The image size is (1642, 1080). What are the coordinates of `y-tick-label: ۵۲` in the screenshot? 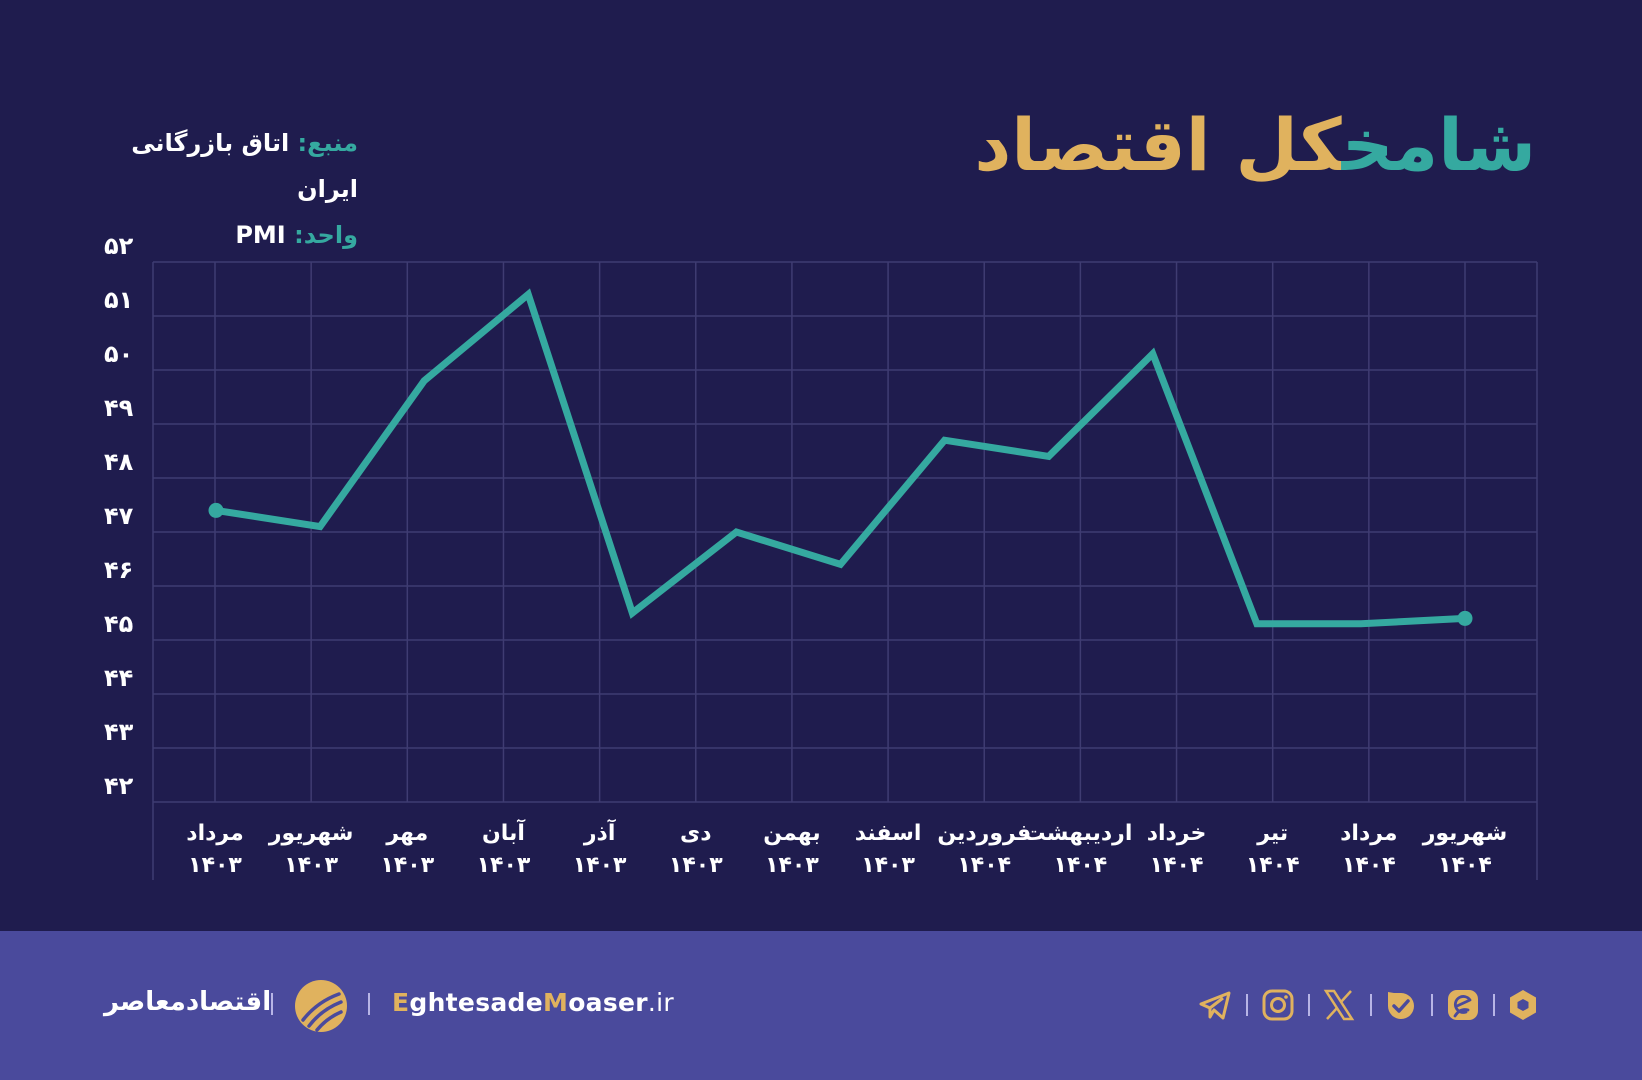 It's located at (119, 246).